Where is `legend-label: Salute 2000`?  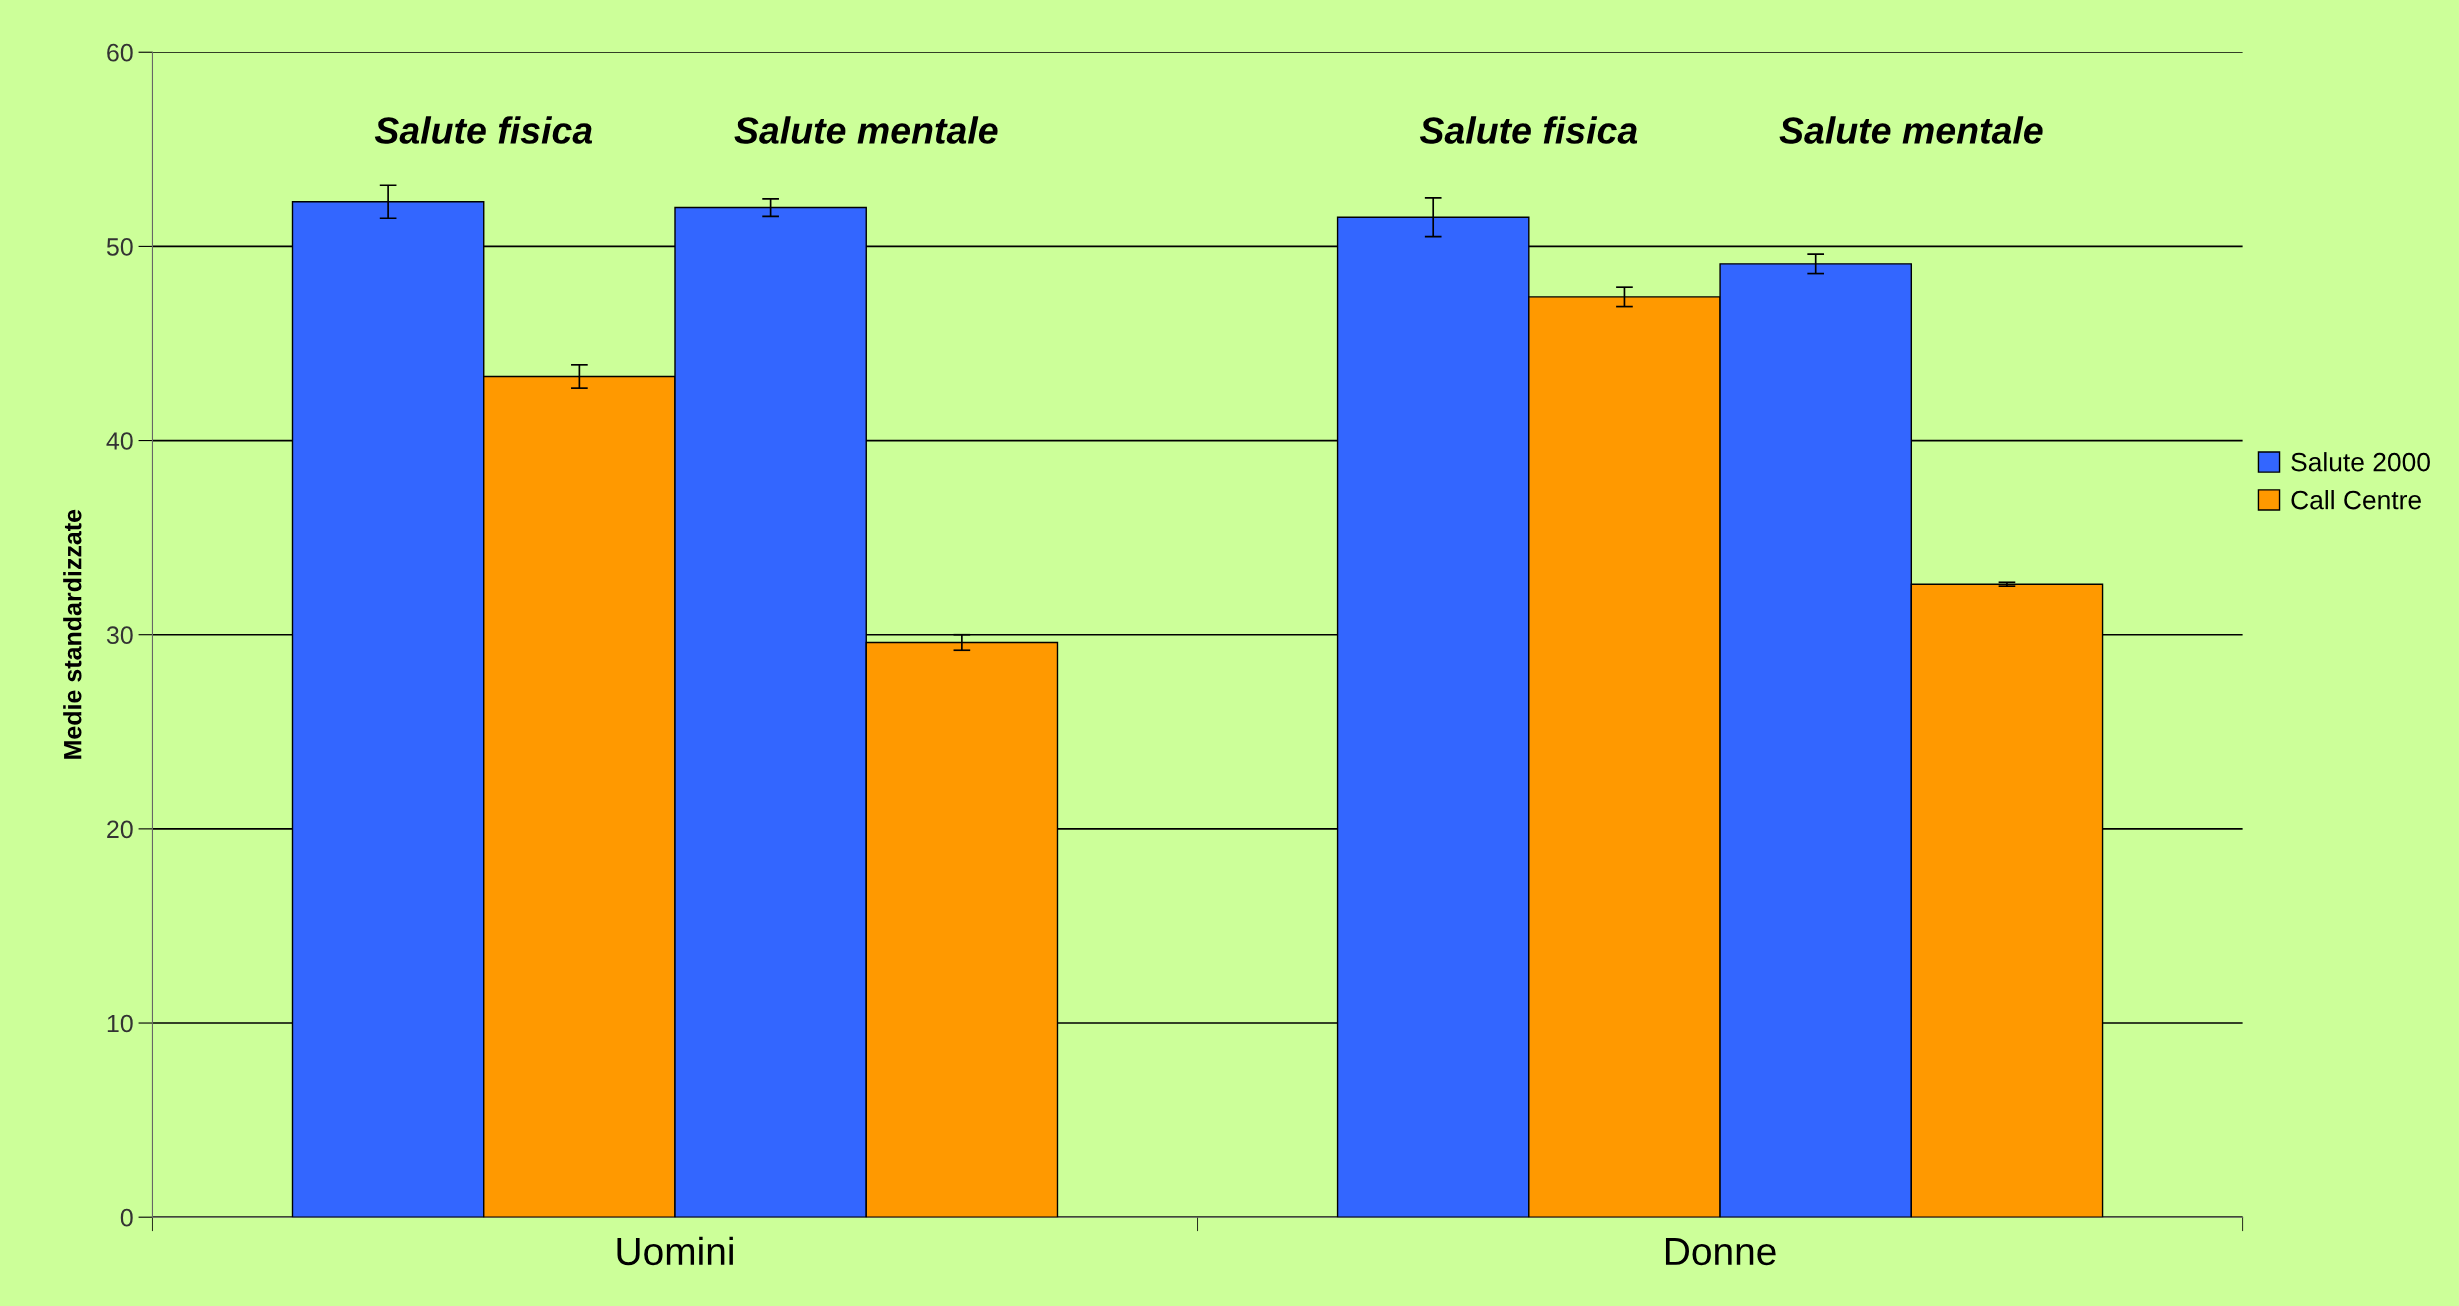 legend-label: Salute 2000 is located at coordinates (2360, 462).